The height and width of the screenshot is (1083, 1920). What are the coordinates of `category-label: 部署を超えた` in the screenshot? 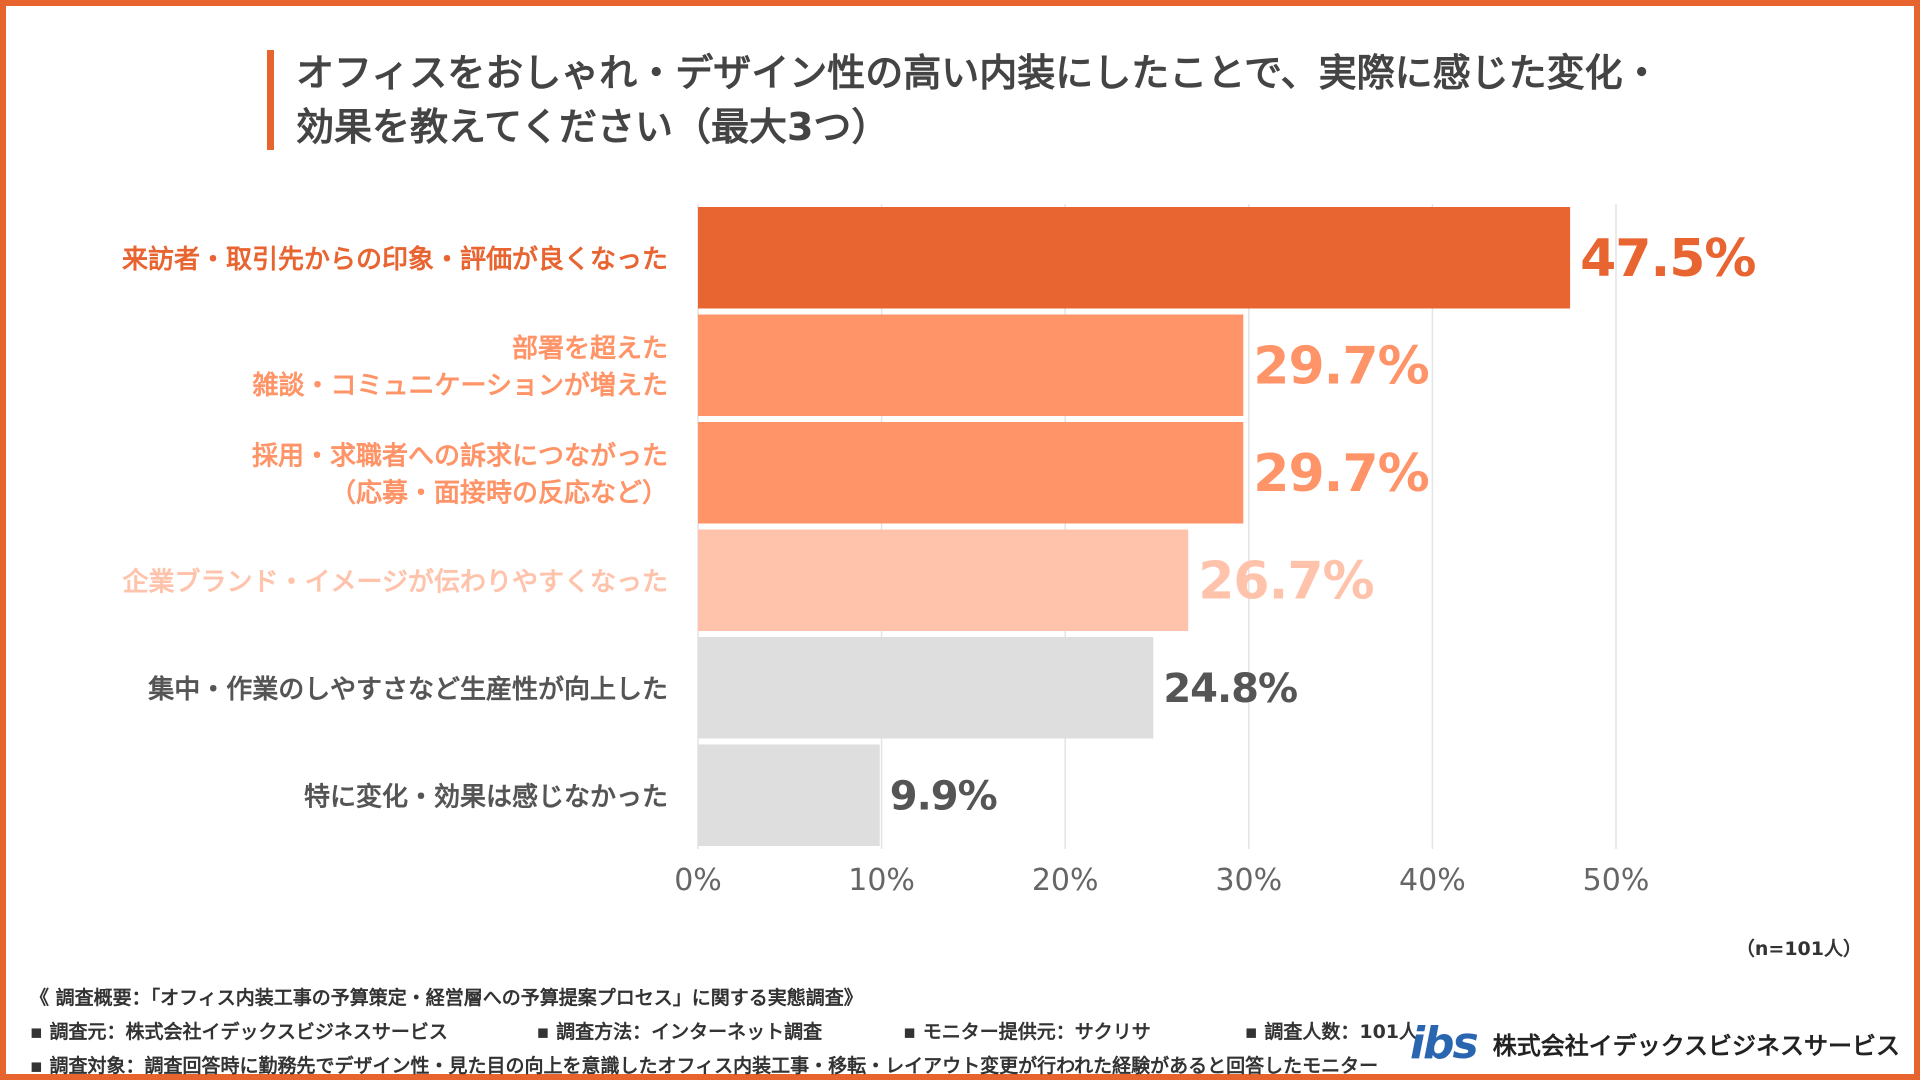 It's located at (590, 349).